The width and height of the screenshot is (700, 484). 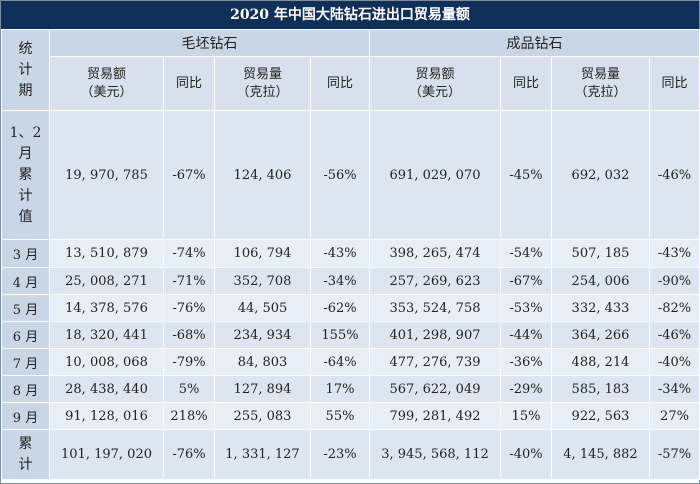 What do you see at coordinates (435, 335) in the screenshot?
I see `cell-pol-value: 401, 298, 907` at bounding box center [435, 335].